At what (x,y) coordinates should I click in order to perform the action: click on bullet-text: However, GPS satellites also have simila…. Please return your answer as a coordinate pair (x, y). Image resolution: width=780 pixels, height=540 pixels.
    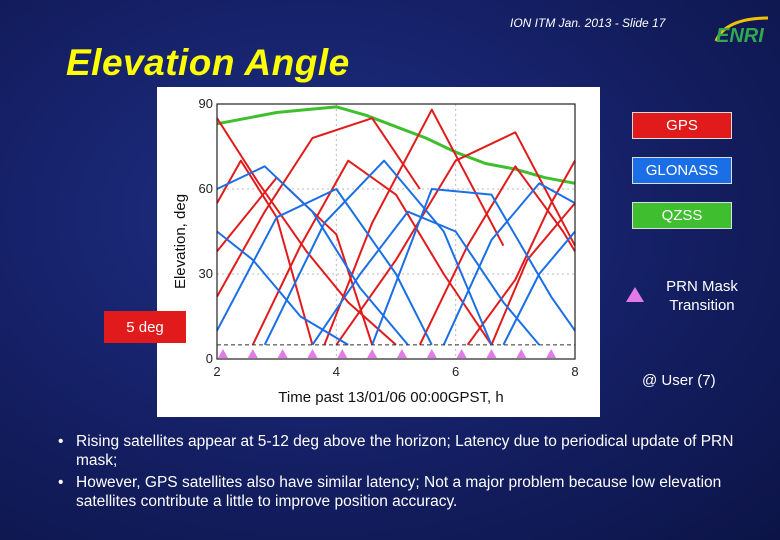
    Looking at the image, I should click on (399, 492).